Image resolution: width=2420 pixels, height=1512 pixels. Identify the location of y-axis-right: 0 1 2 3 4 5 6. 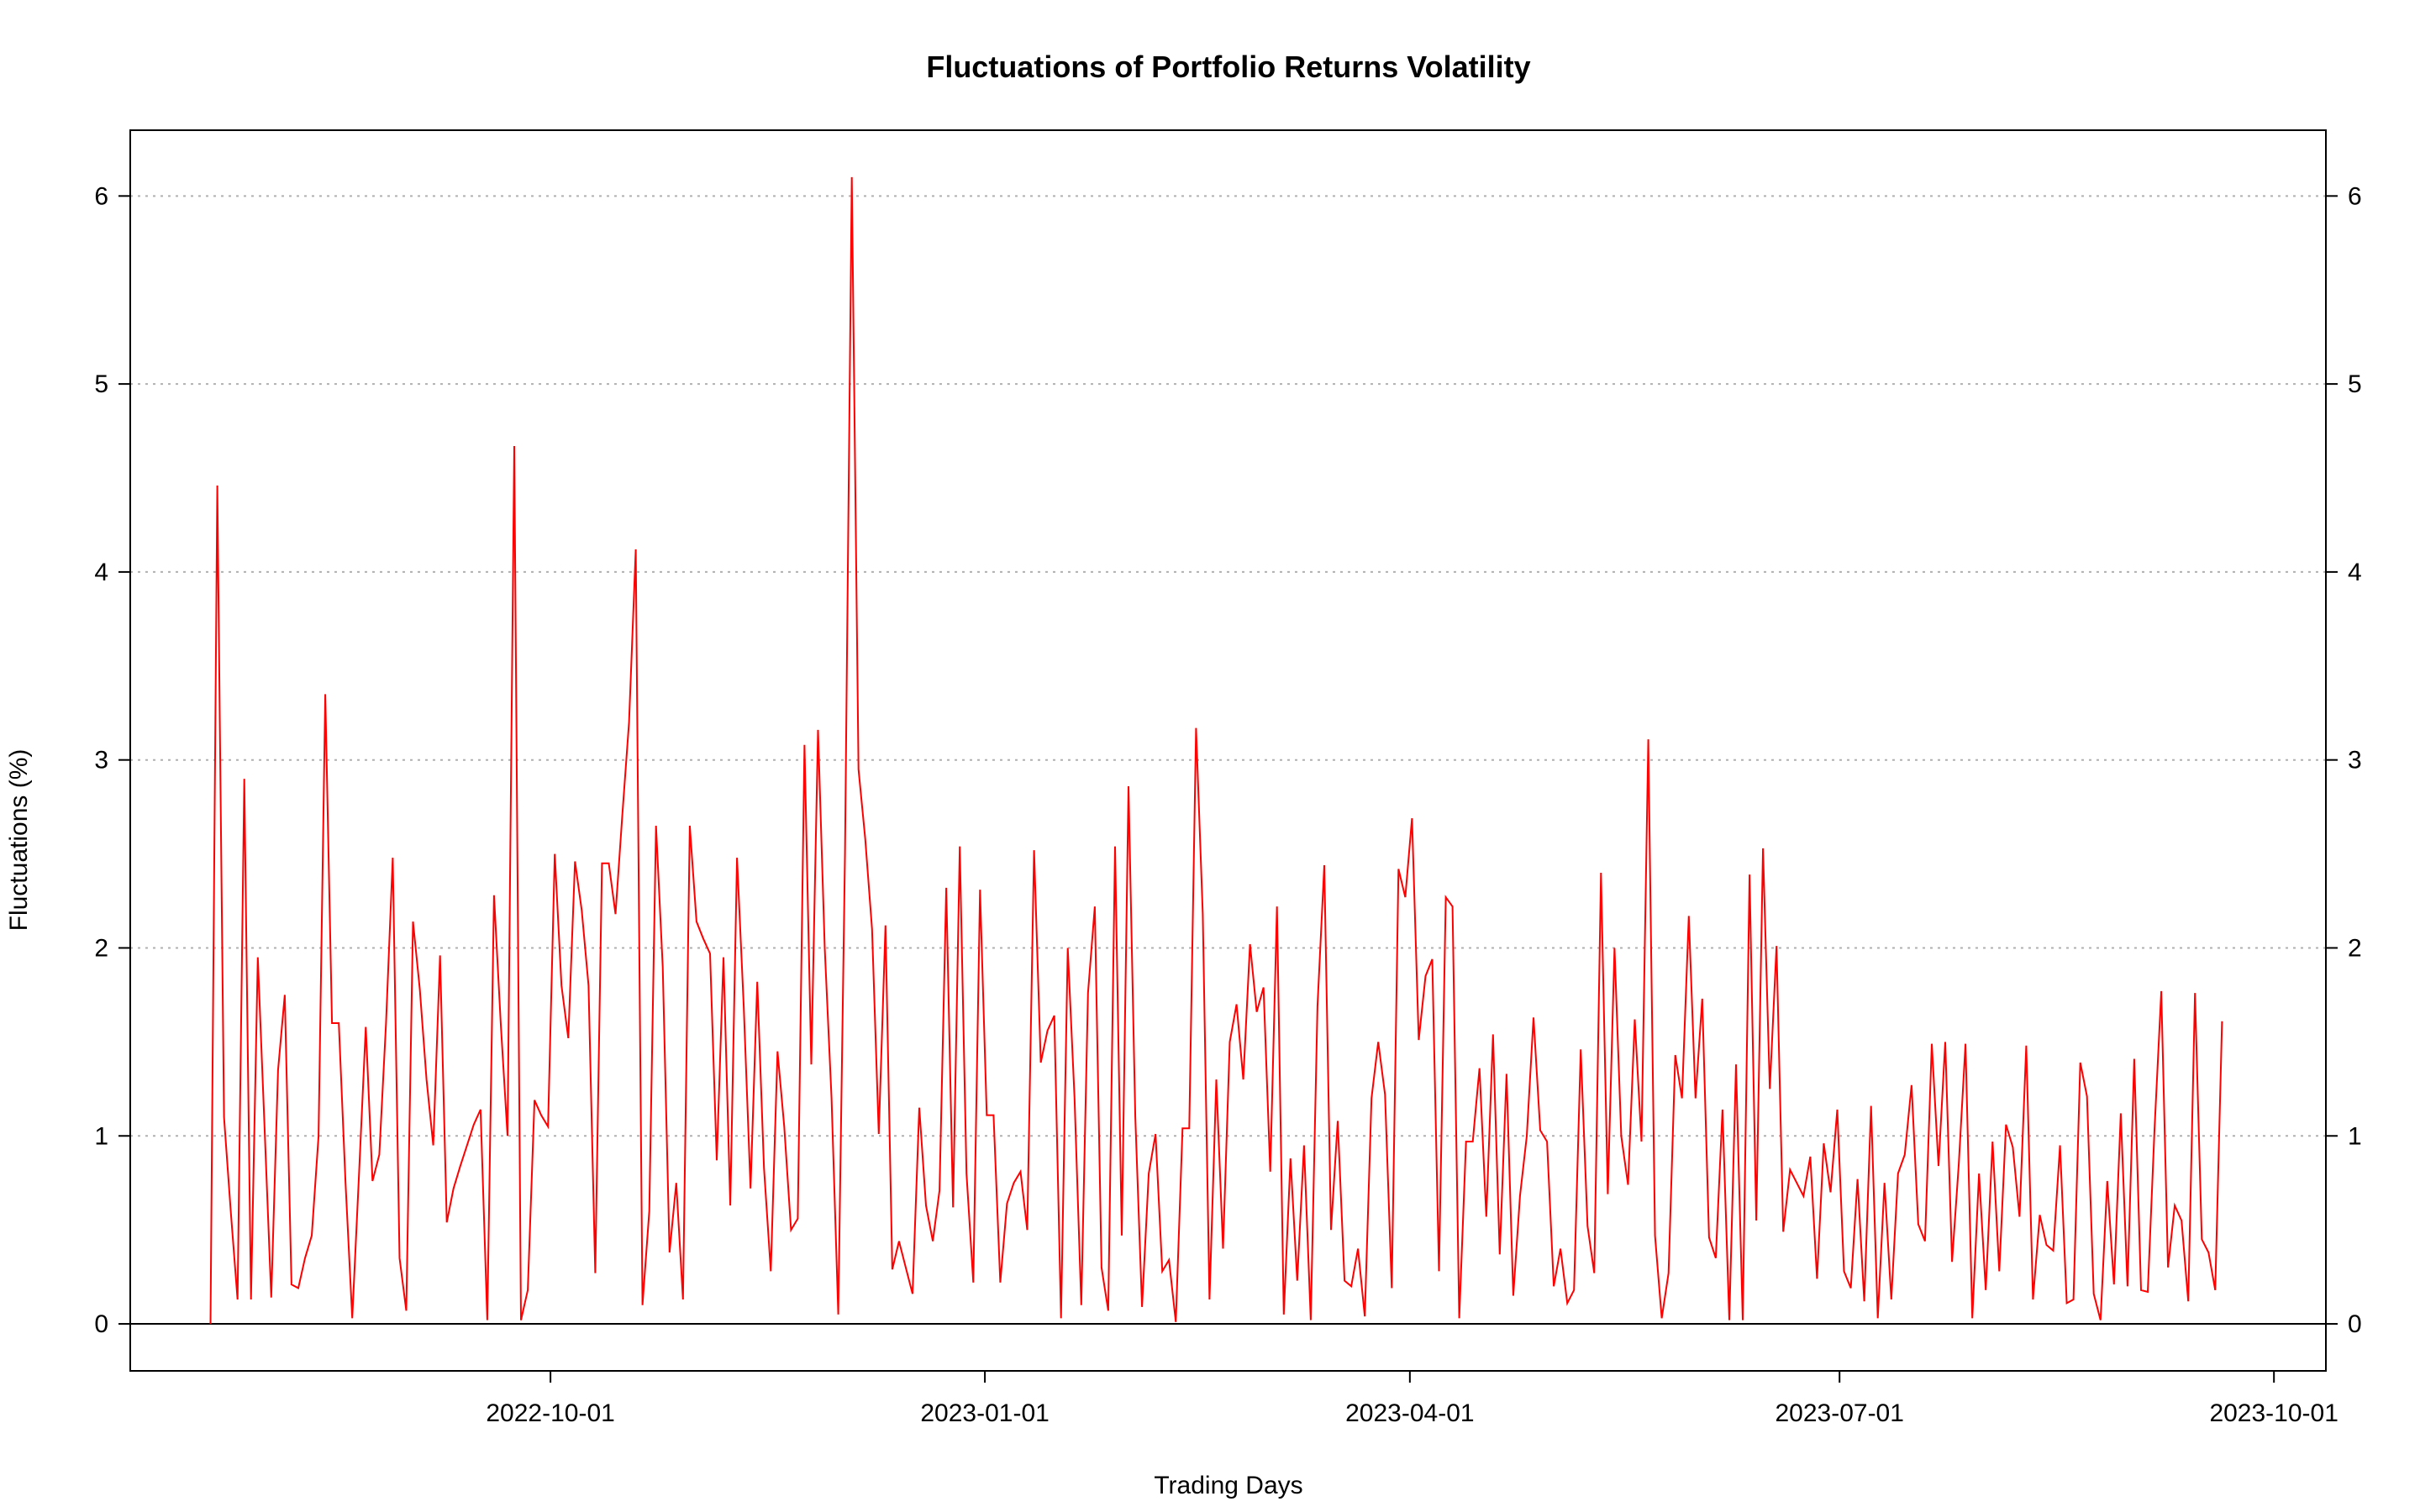
(2344, 760).